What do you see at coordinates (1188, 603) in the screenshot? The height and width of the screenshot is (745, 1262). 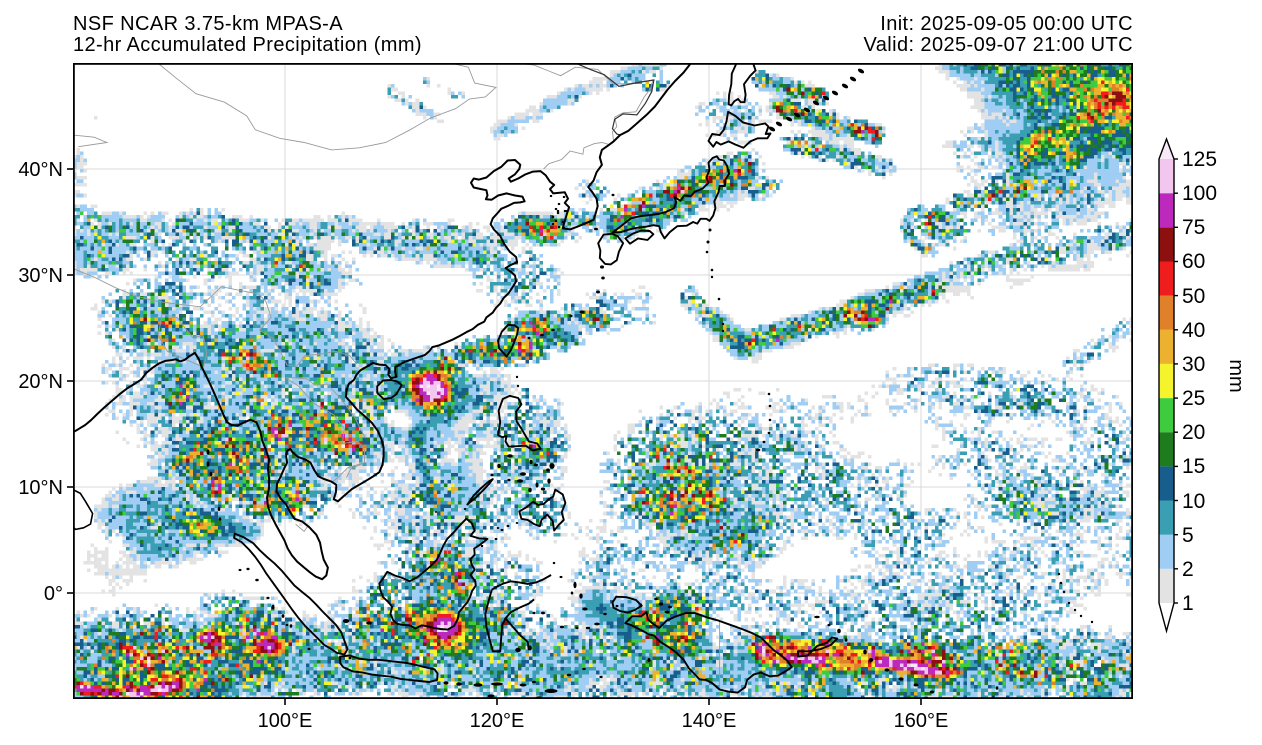 I see `svg-text: 1` at bounding box center [1188, 603].